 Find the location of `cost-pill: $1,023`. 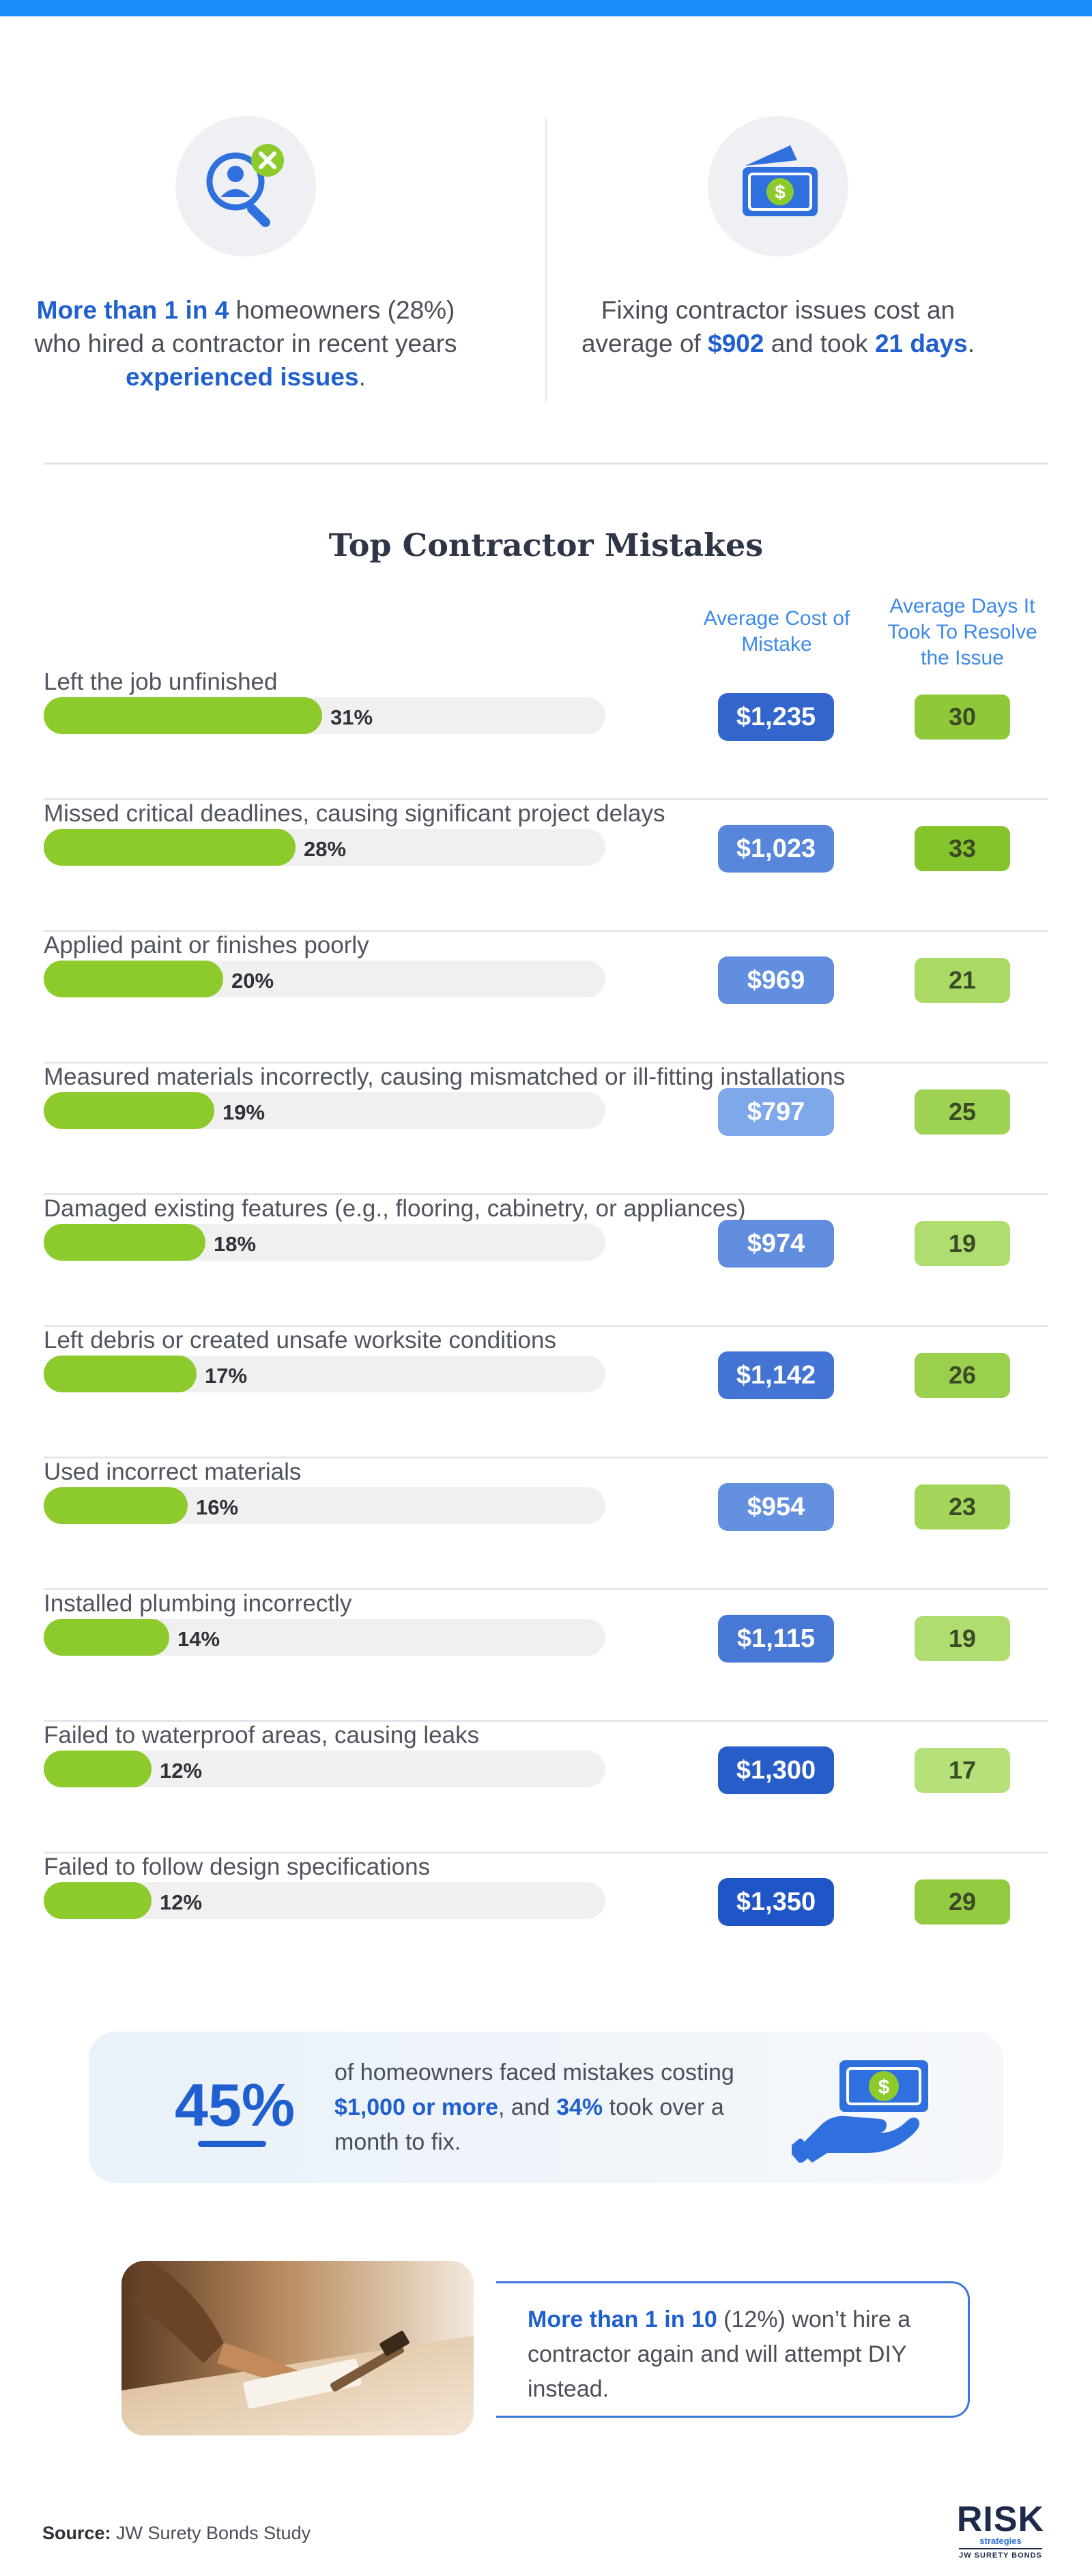

cost-pill: $1,023 is located at coordinates (776, 849).